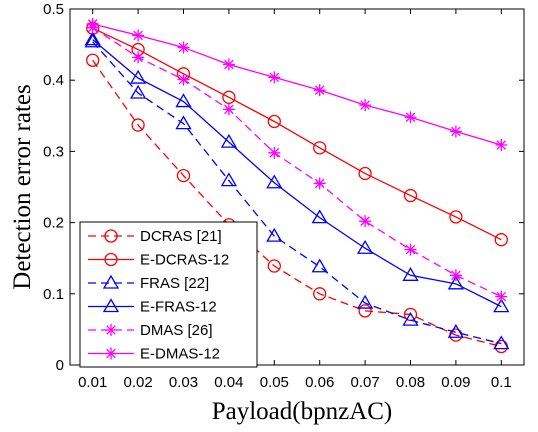 This screenshot has height=432, width=538. I want to click on legend-label: E-FRAS-12, so click(178, 307).